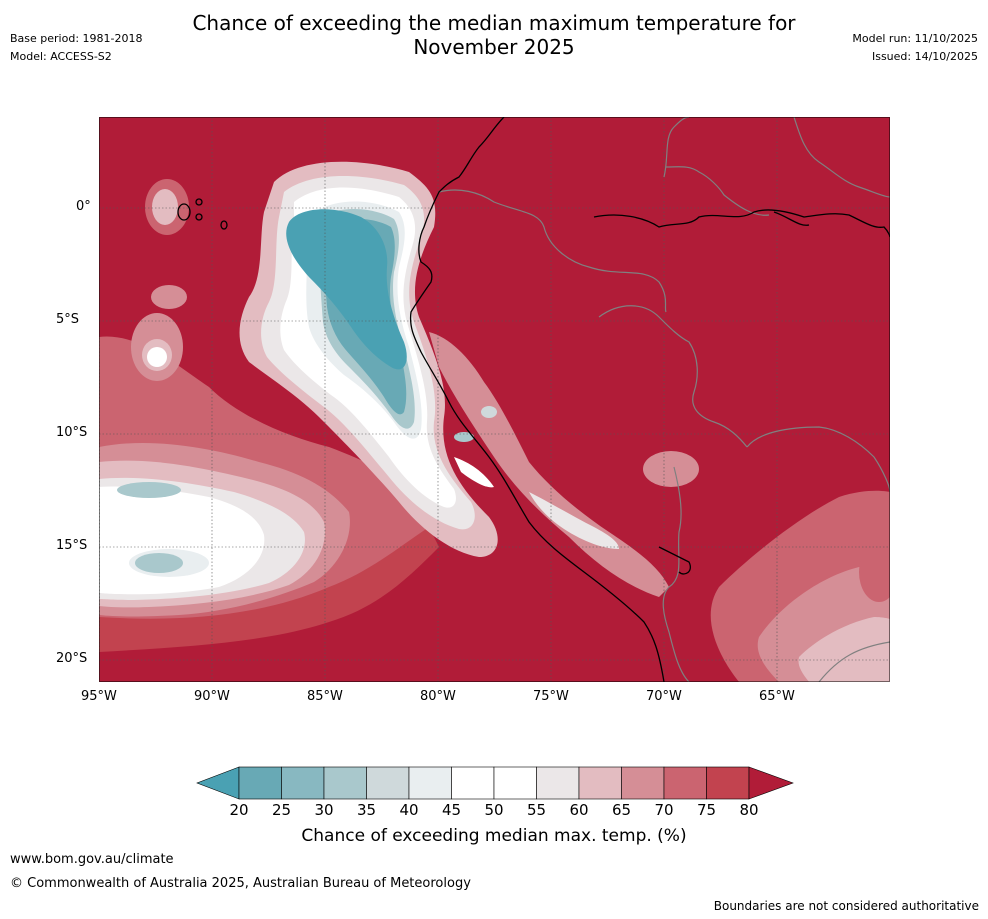 Image resolution: width=988 pixels, height=919 pixels. Describe the element at coordinates (72, 658) in the screenshot. I see `lat-label-20s: 20°S` at that location.